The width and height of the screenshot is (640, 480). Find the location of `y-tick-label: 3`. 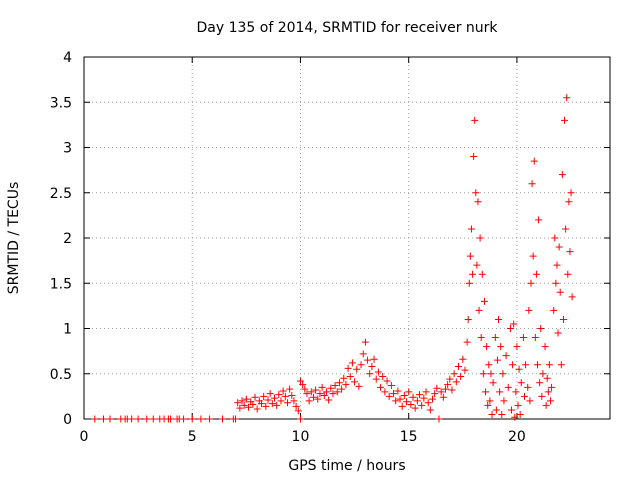

y-tick-label: 3 is located at coordinates (67, 149).